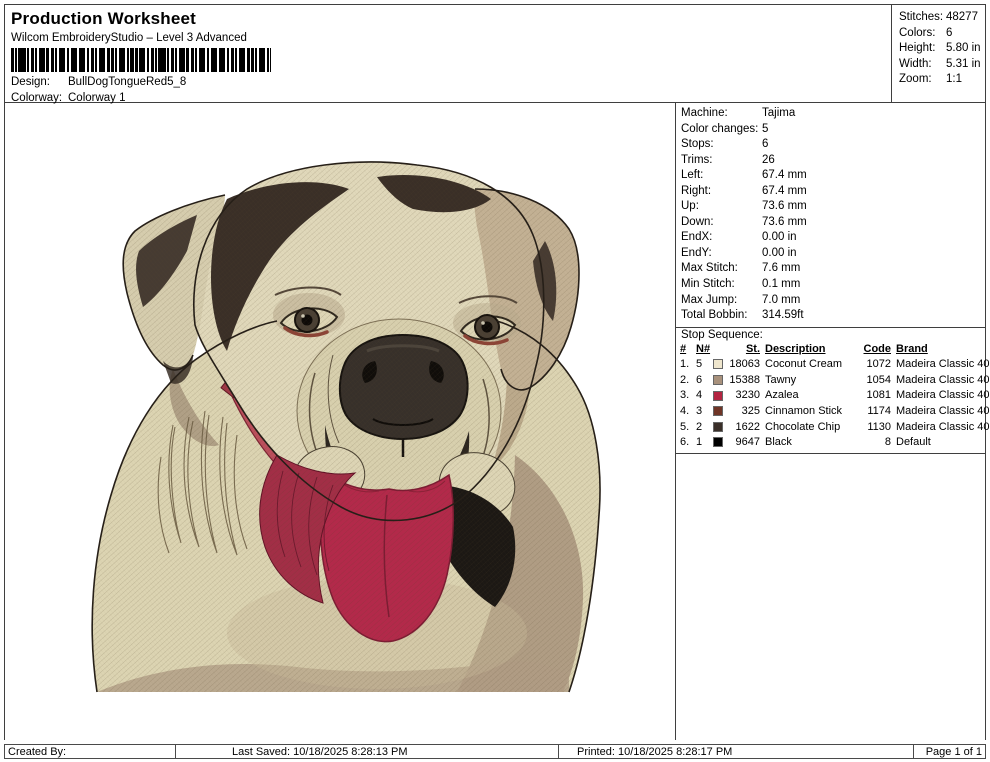  What do you see at coordinates (930, 79) in the screenshot?
I see `stat-zoom: Zoom: 1:1` at bounding box center [930, 79].